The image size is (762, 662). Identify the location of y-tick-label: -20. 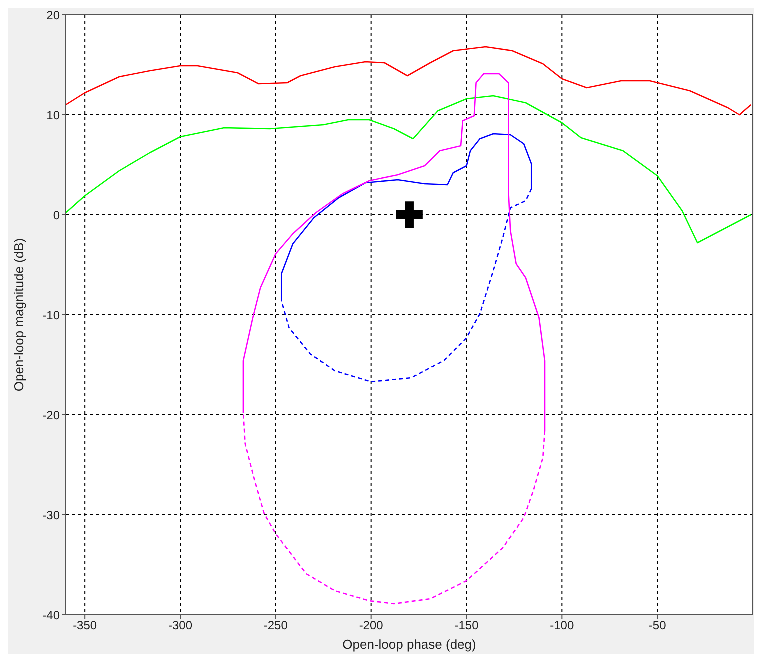
(51, 415).